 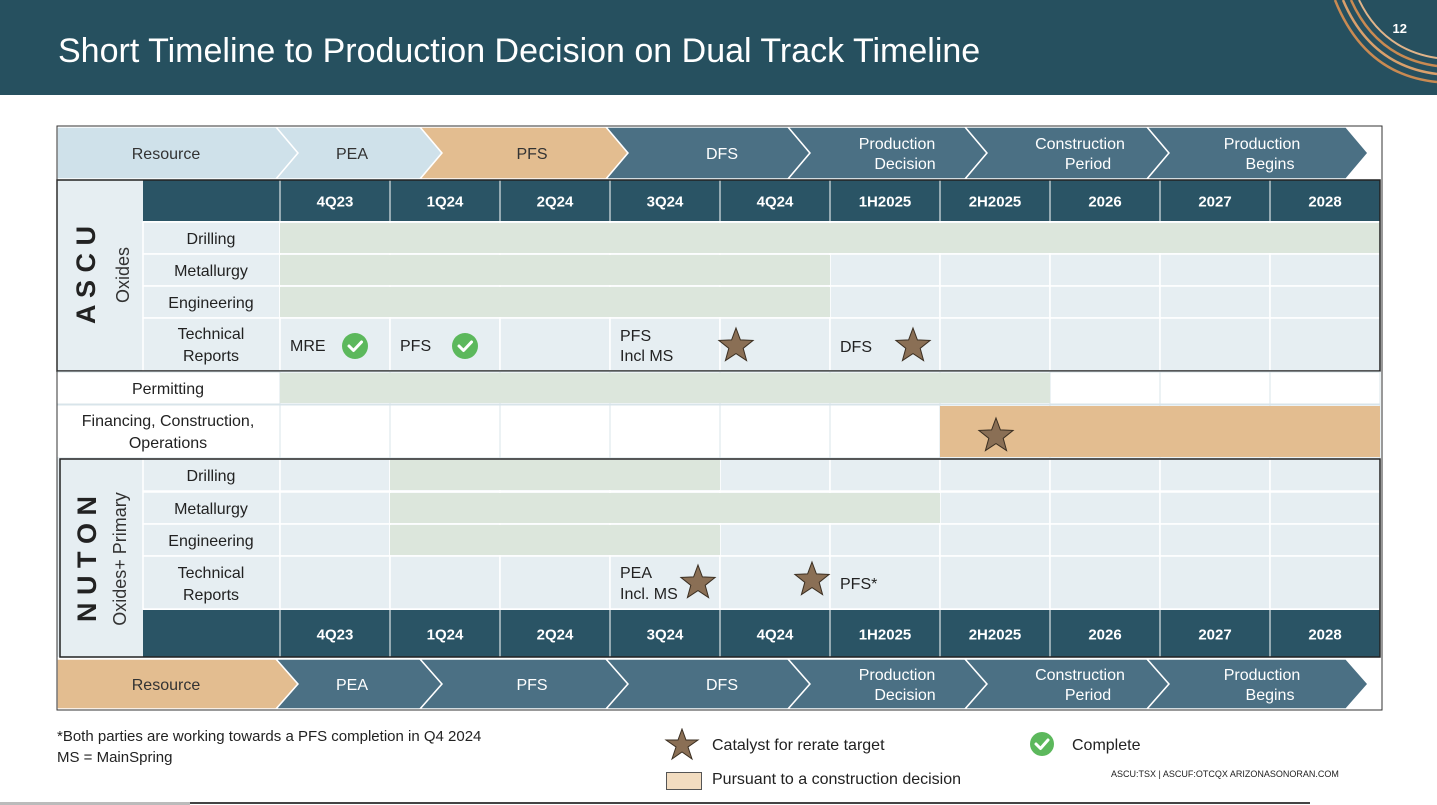 What do you see at coordinates (210, 303) in the screenshot?
I see `ascu-row-engineering: Engineering` at bounding box center [210, 303].